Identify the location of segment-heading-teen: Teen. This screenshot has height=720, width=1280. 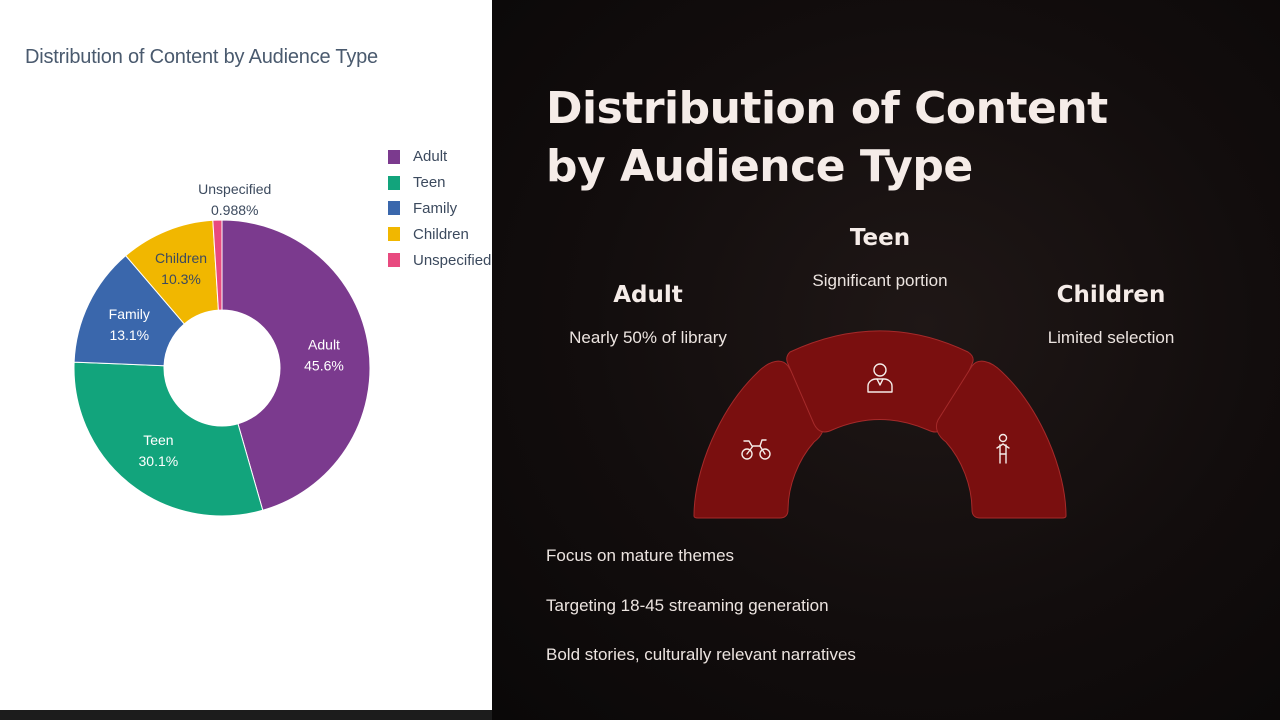
(880, 238).